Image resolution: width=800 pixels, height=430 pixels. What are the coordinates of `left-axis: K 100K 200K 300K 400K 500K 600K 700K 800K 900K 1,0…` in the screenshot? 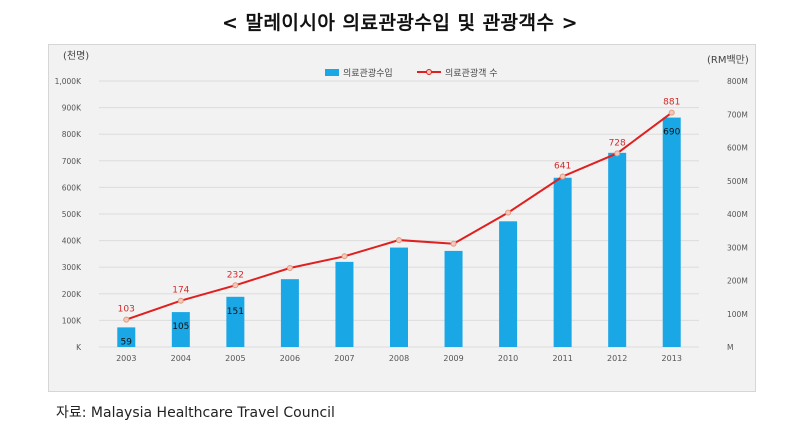 It's located at (68, 214).